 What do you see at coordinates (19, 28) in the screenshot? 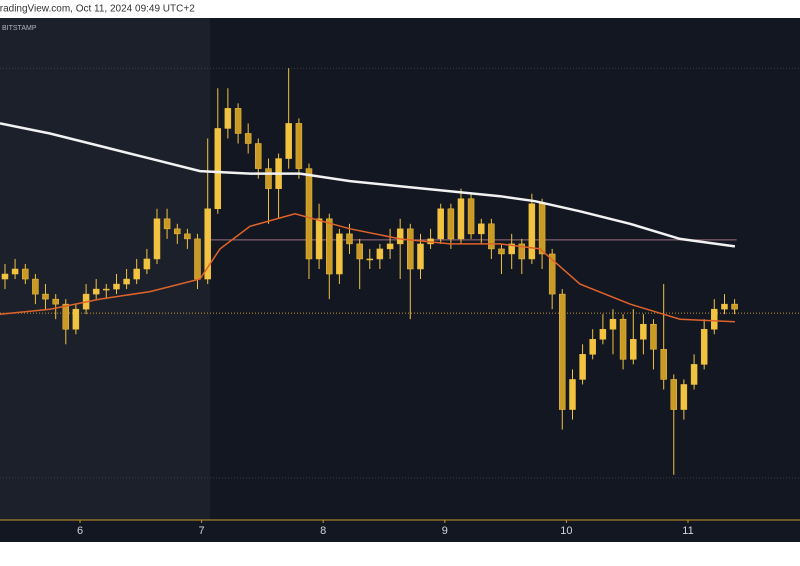
I see `exchange-label: BITSTAMP` at bounding box center [19, 28].